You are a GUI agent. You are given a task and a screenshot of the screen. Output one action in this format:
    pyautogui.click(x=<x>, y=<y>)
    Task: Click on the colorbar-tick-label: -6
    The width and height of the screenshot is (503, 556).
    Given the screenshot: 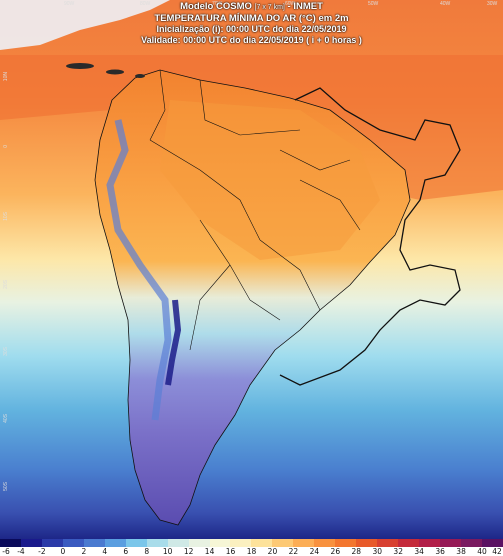 What is the action you would take?
    pyautogui.click(x=6, y=551)
    